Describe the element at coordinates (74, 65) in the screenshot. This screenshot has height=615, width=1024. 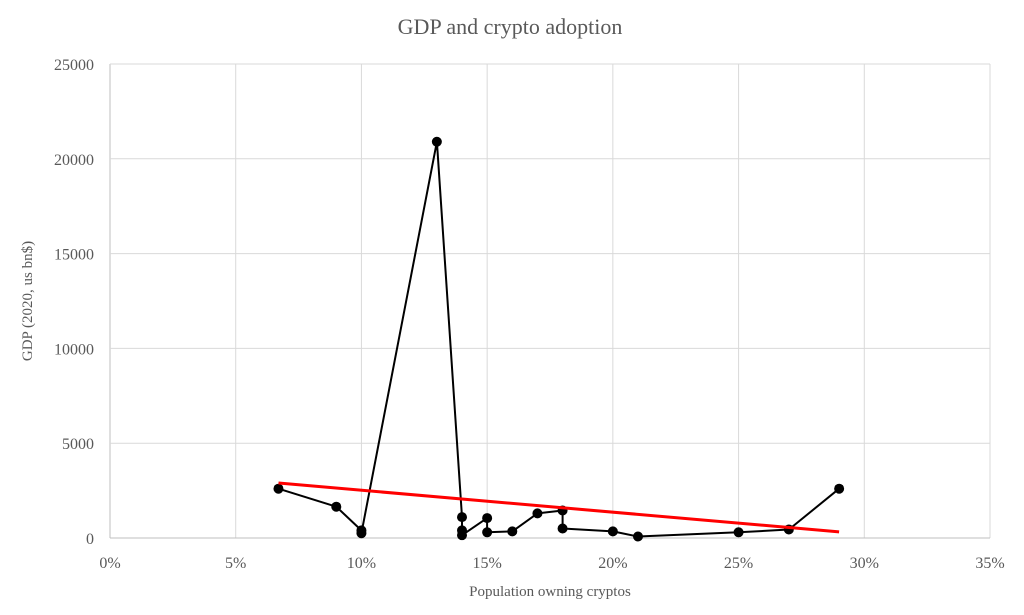
I see `y-tick-label: 25000` at that location.